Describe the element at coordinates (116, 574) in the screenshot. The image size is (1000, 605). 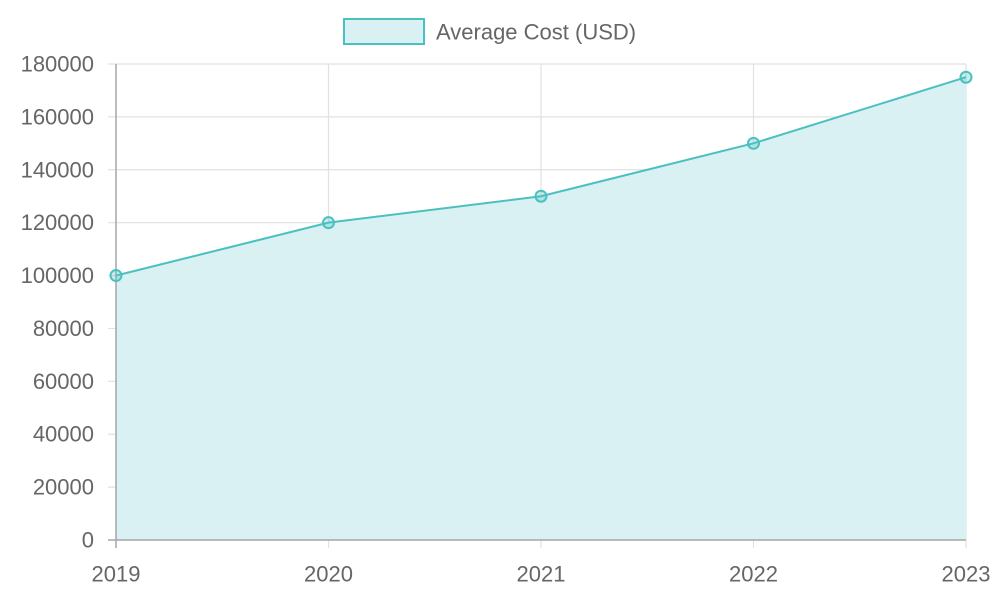
I see `x-tick-label: 2019` at that location.